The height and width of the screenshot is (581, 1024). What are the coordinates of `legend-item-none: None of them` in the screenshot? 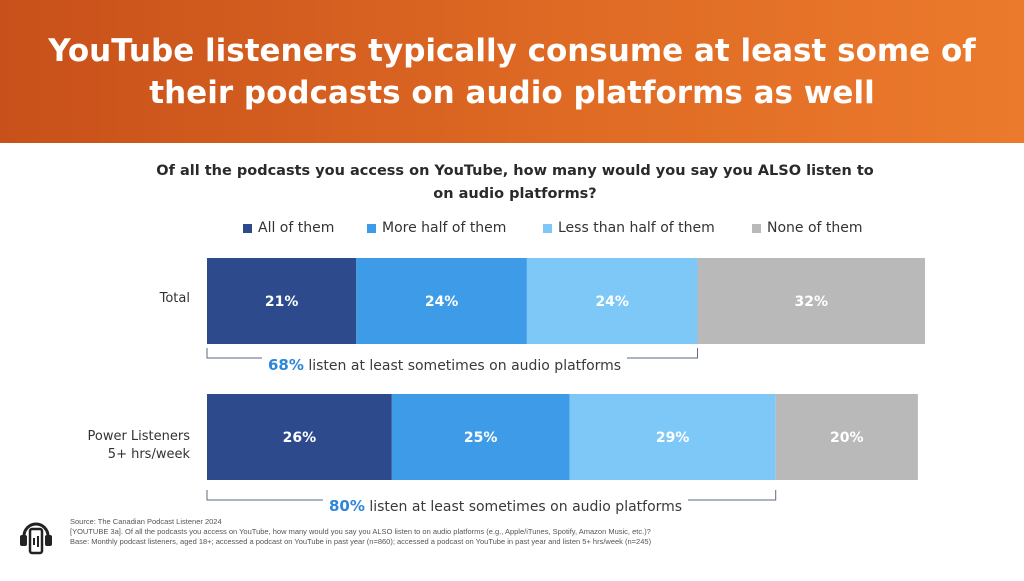 It's located at (807, 228).